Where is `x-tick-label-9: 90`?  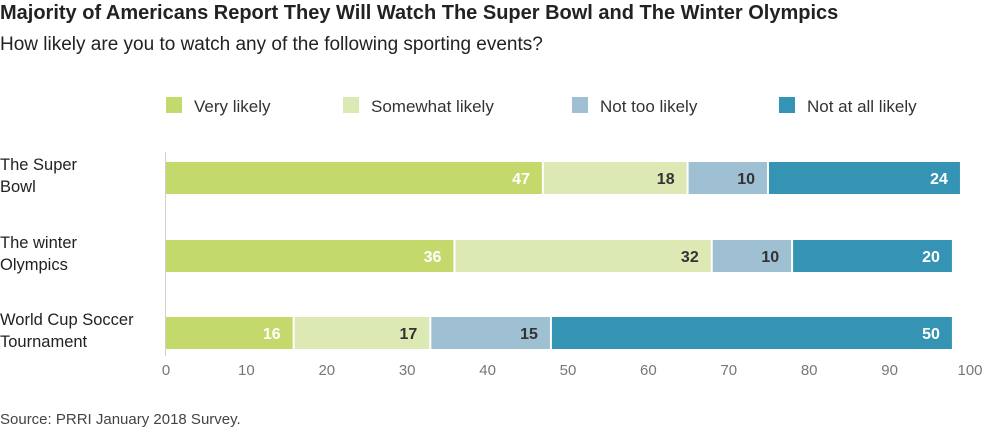
x-tick-label-9: 90 is located at coordinates (889, 370).